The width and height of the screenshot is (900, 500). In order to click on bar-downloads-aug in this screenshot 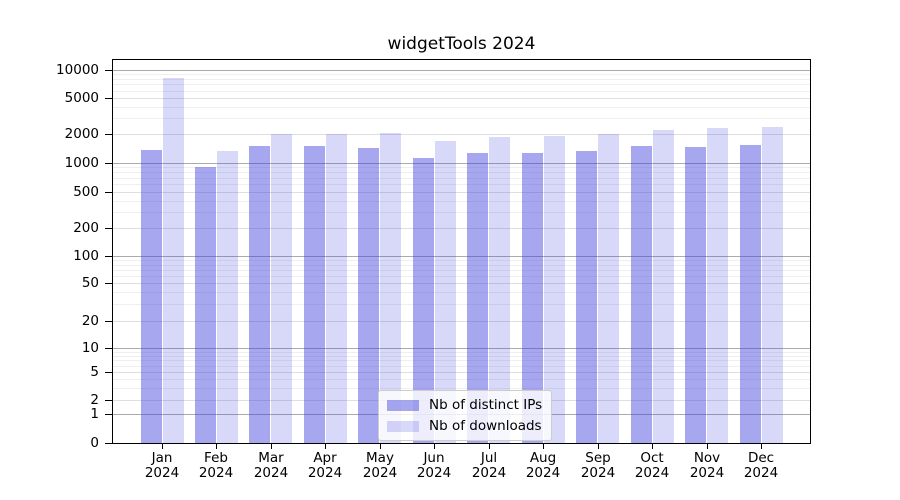, I will do `click(554, 289)`.